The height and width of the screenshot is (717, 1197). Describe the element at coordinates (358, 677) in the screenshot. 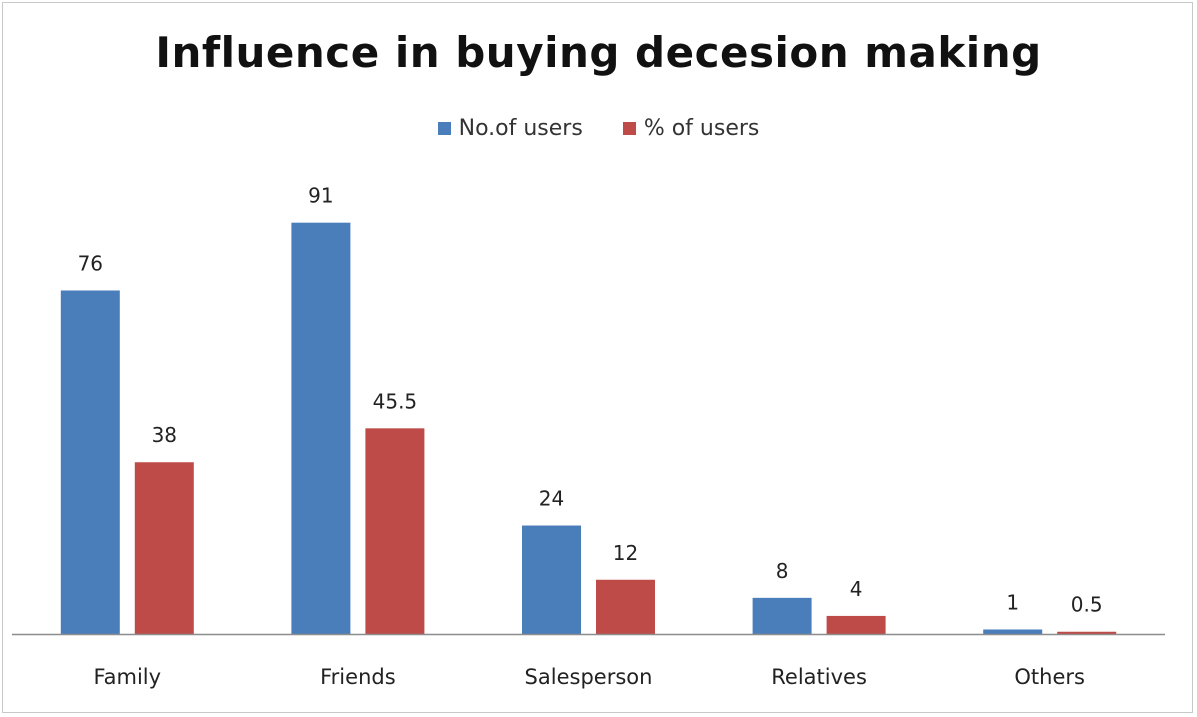

I see `x-tick-label-friends: Friends` at that location.